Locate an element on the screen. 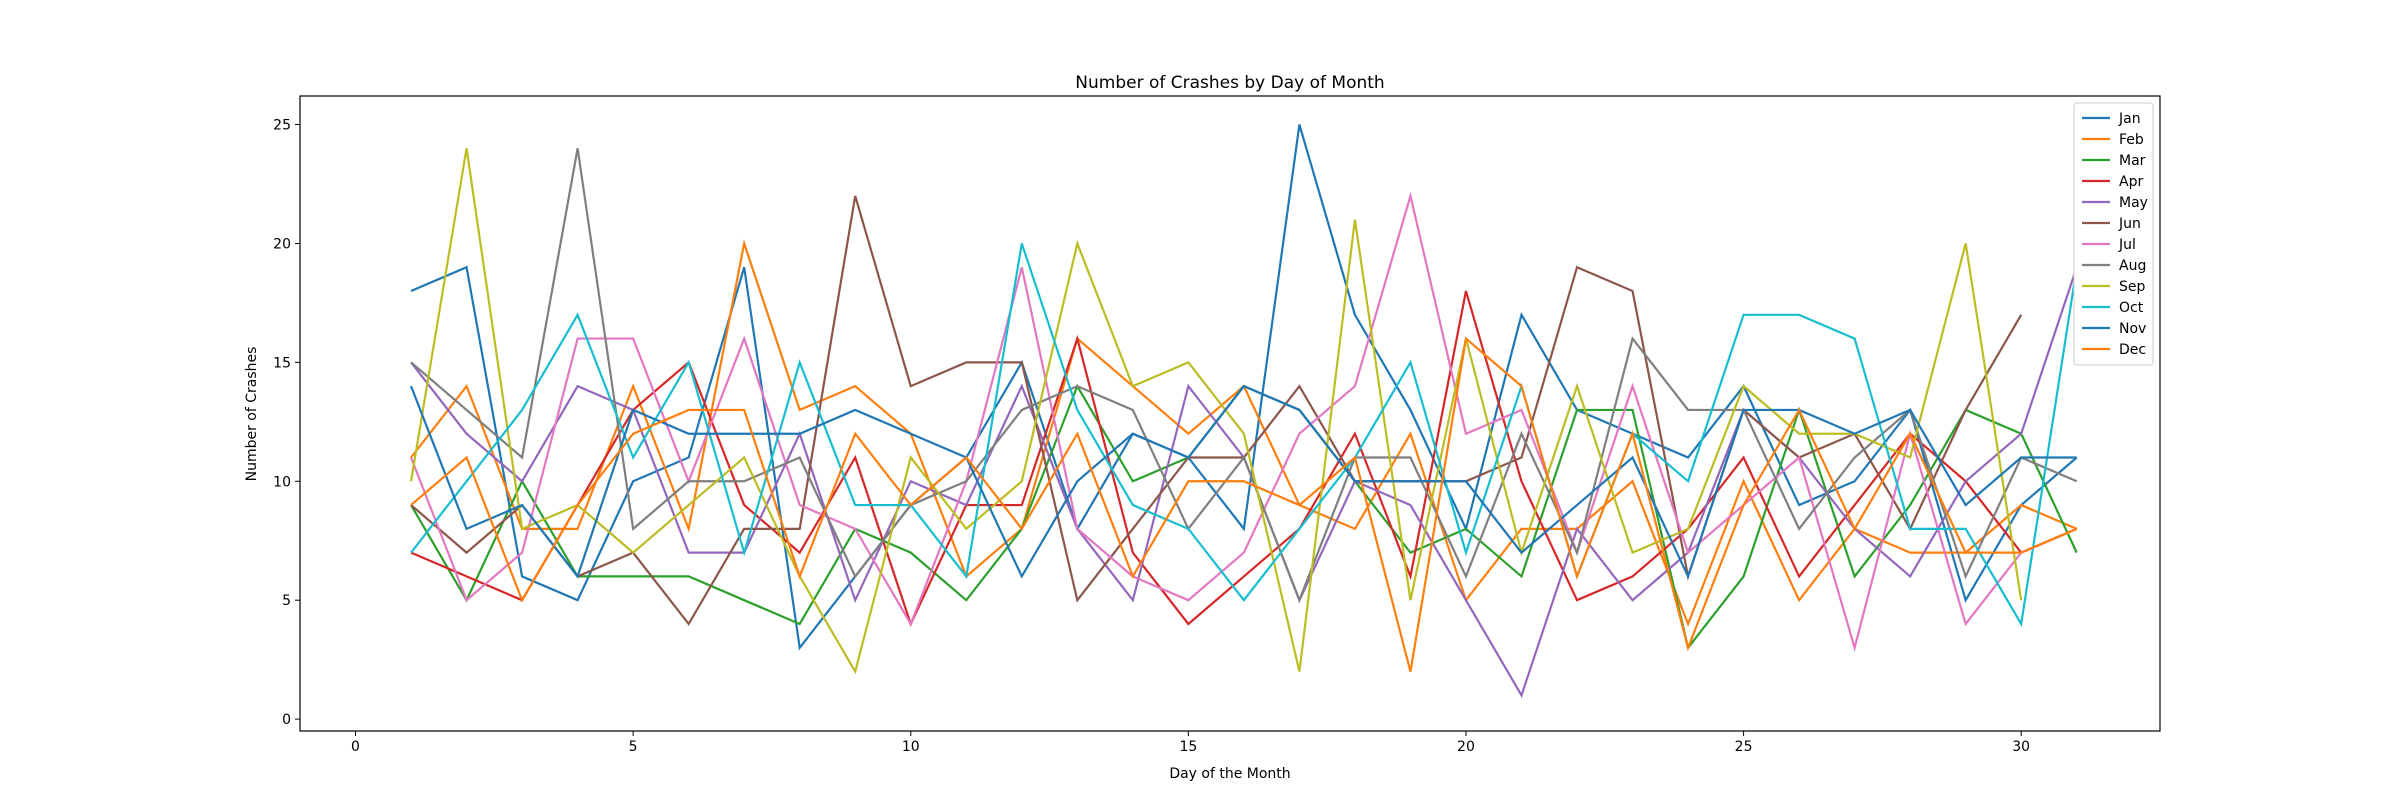  x-tick-label: 10 is located at coordinates (911, 747).